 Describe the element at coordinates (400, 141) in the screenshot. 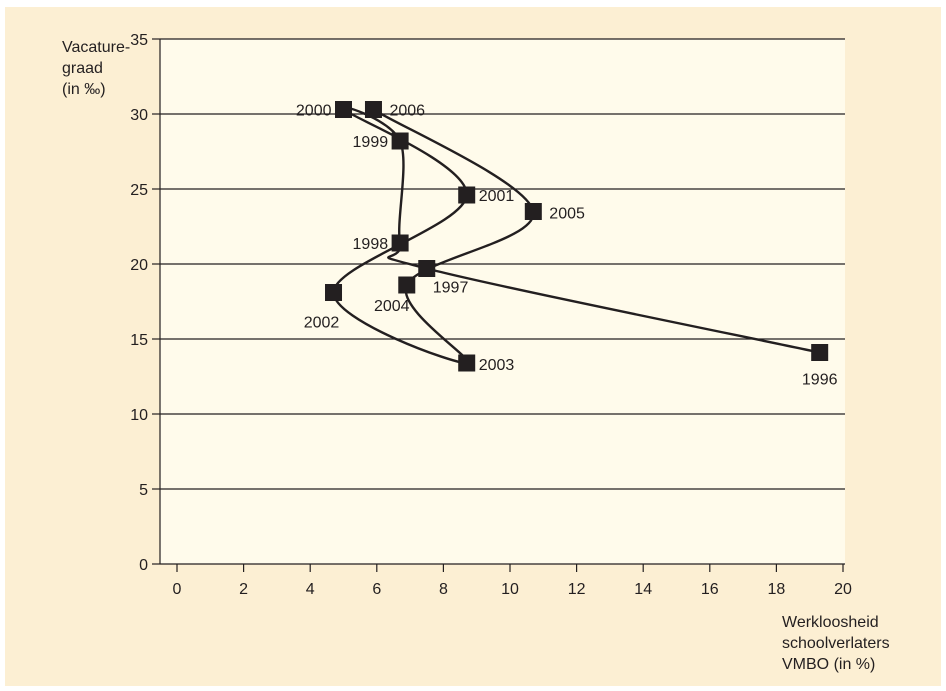

I see `point-1999` at that location.